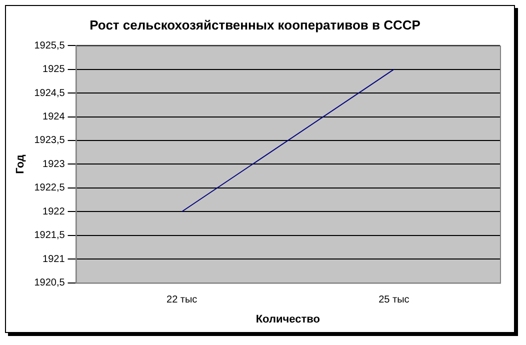  I want to click on chart-title: Рост сельскохозяйственных кооперативов в СССР, so click(255, 24).